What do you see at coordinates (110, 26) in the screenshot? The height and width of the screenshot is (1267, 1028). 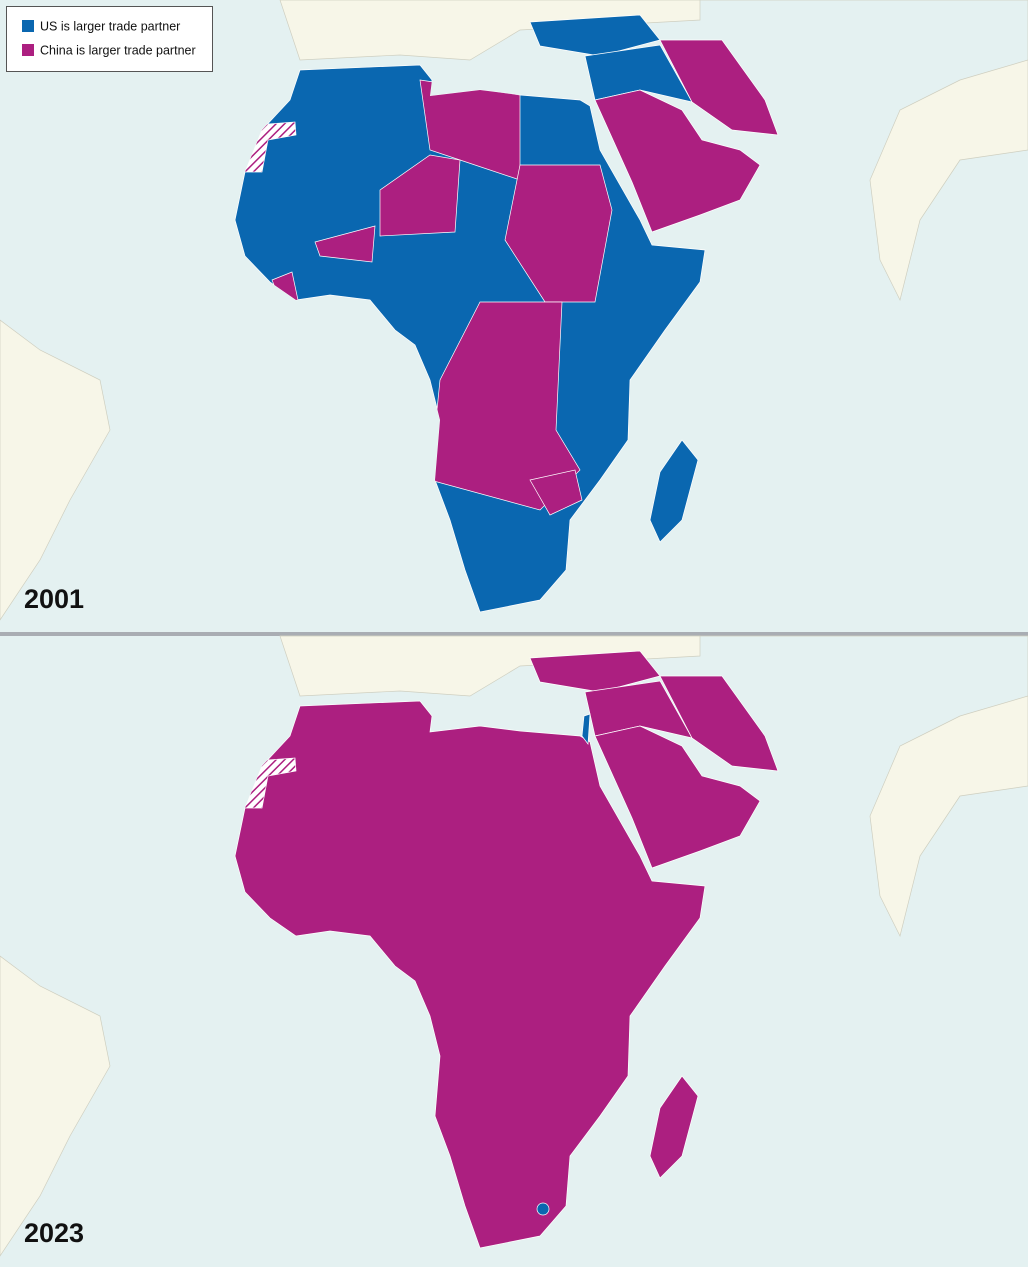 I see `legend-label: US is larger trade partner` at bounding box center [110, 26].